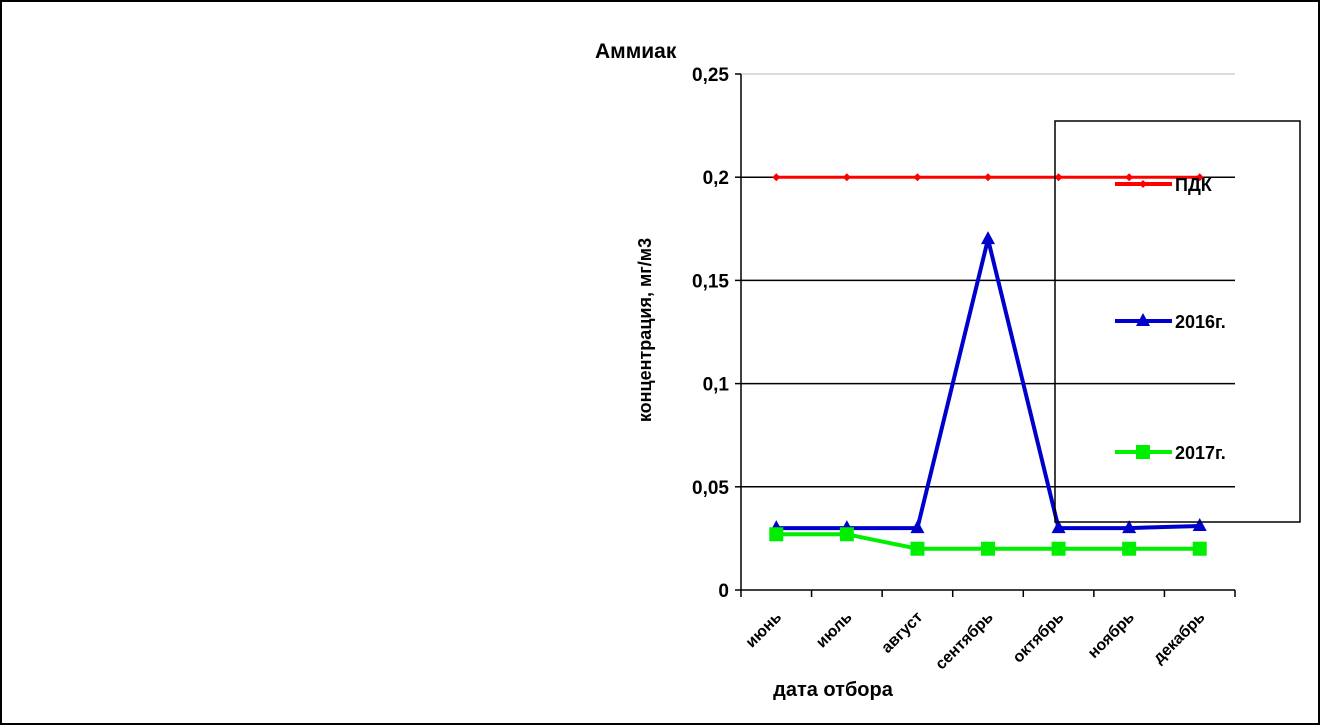 The height and width of the screenshot is (725, 1320). I want to click on y-tick-label-4: 0,2, so click(716, 178).